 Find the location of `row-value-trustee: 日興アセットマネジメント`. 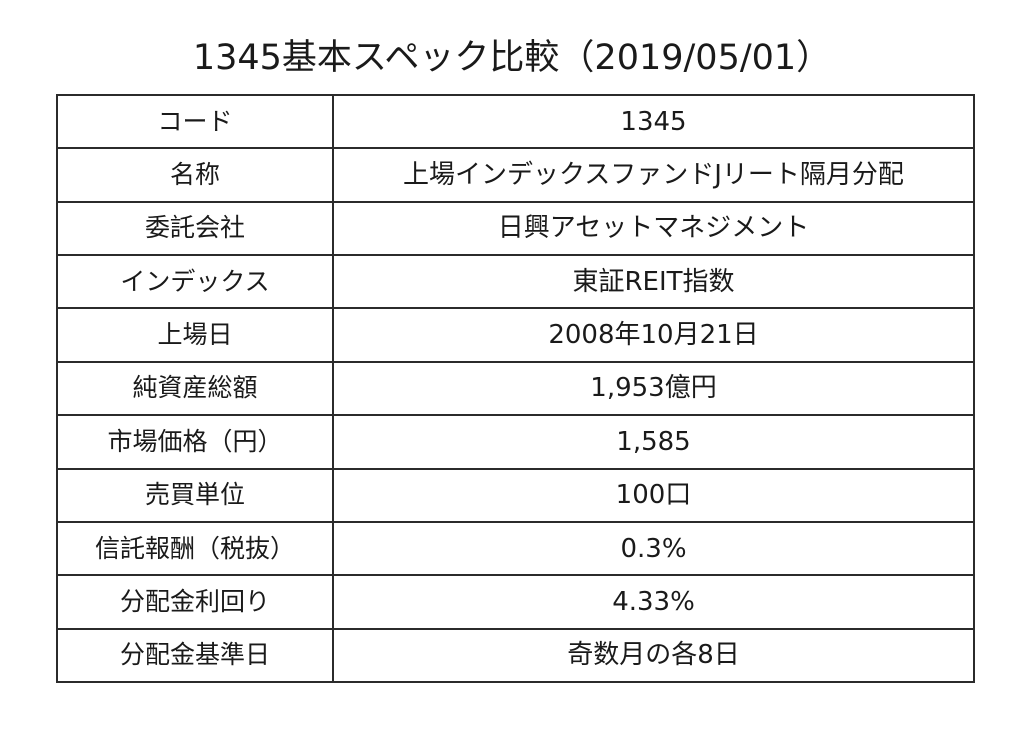

row-value-trustee: 日興アセットマネジメント is located at coordinates (653, 228).